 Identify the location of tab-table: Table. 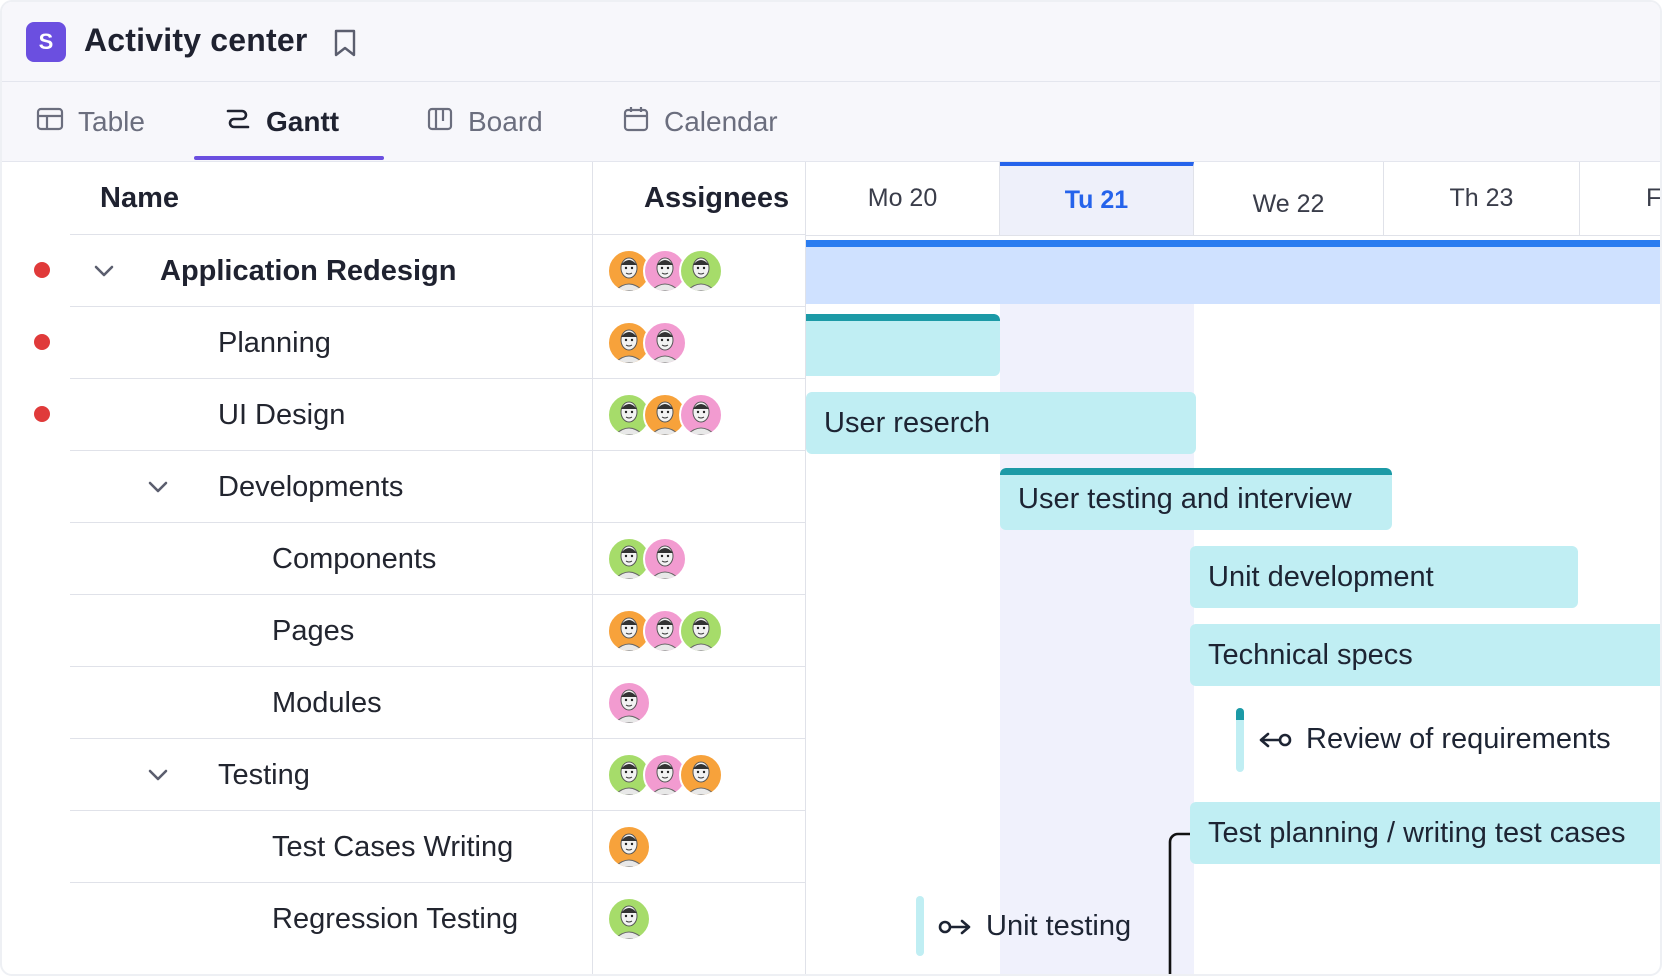
(90, 122).